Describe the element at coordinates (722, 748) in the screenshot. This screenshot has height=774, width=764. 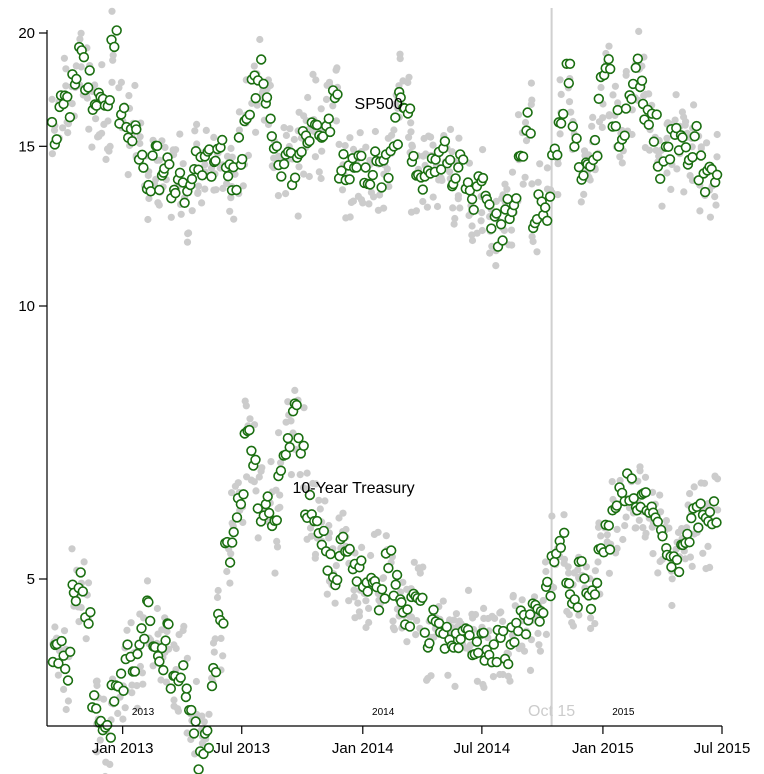
I see `x-tick-label: Jul 2015` at that location.